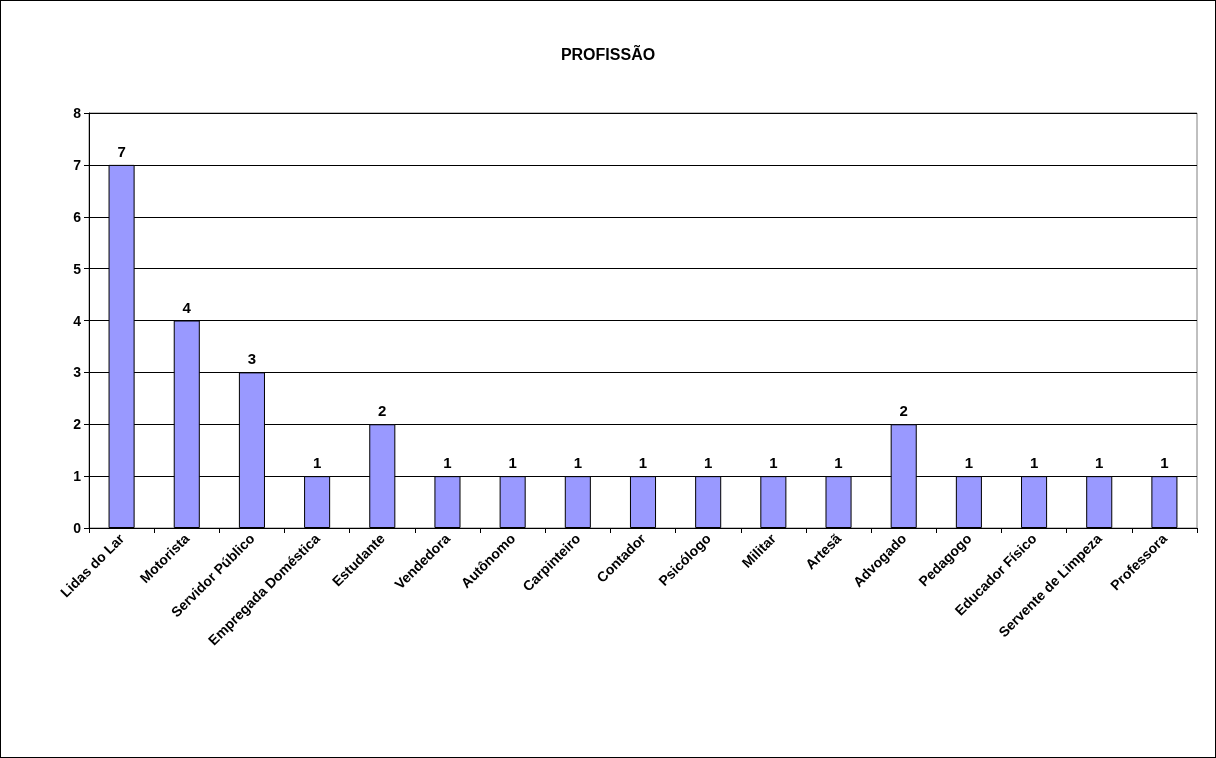 The image size is (1216, 758). I want to click on y-tick-label: 1, so click(77, 476).